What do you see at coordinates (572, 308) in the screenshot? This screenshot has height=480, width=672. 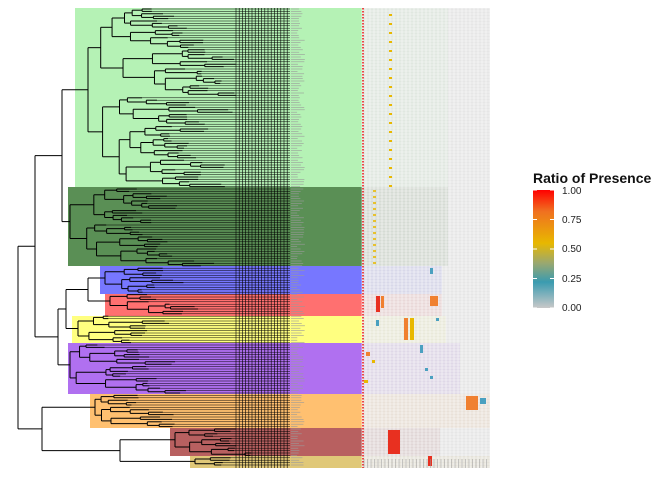 I see `legend-tick-0: 0.00` at bounding box center [572, 308].